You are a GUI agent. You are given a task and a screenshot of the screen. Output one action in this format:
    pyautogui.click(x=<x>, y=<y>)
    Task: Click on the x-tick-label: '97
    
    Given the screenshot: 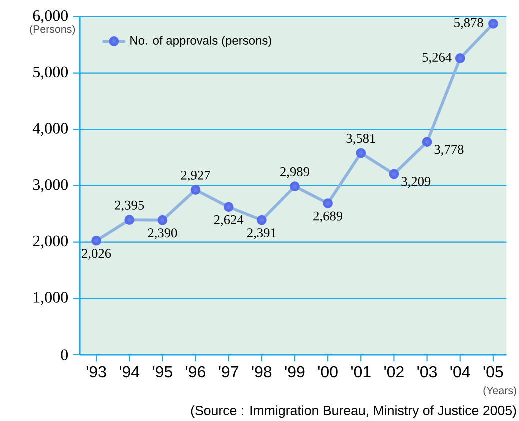 What is the action you would take?
    pyautogui.click(x=228, y=372)
    